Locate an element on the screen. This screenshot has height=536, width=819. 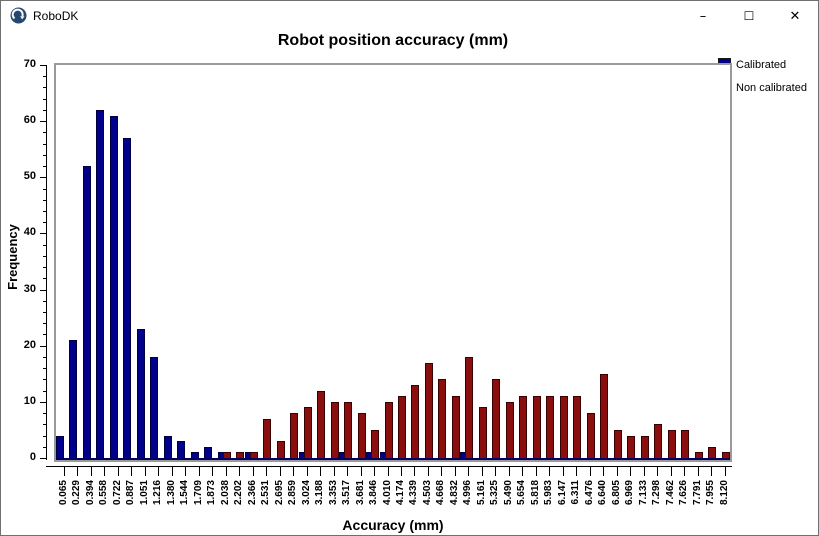
y-tick-label: 0 is located at coordinates (32, 457).